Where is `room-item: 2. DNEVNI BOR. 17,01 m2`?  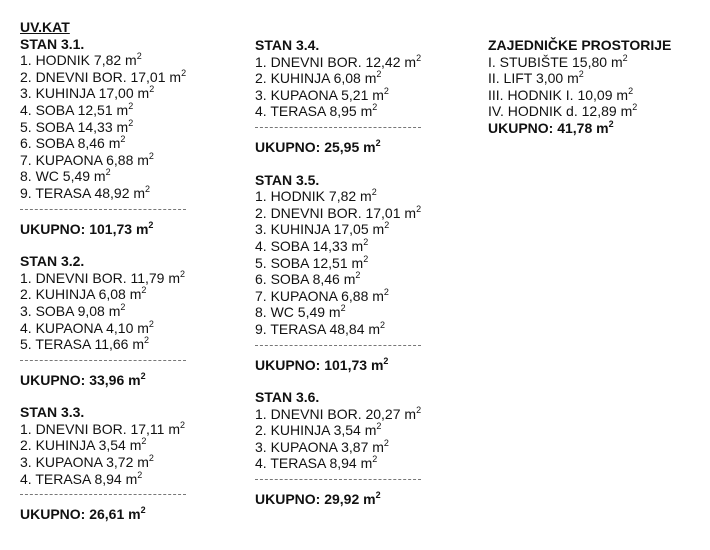
room-item: 2. DNEVNI BOR. 17,01 m2 is located at coordinates (103, 76).